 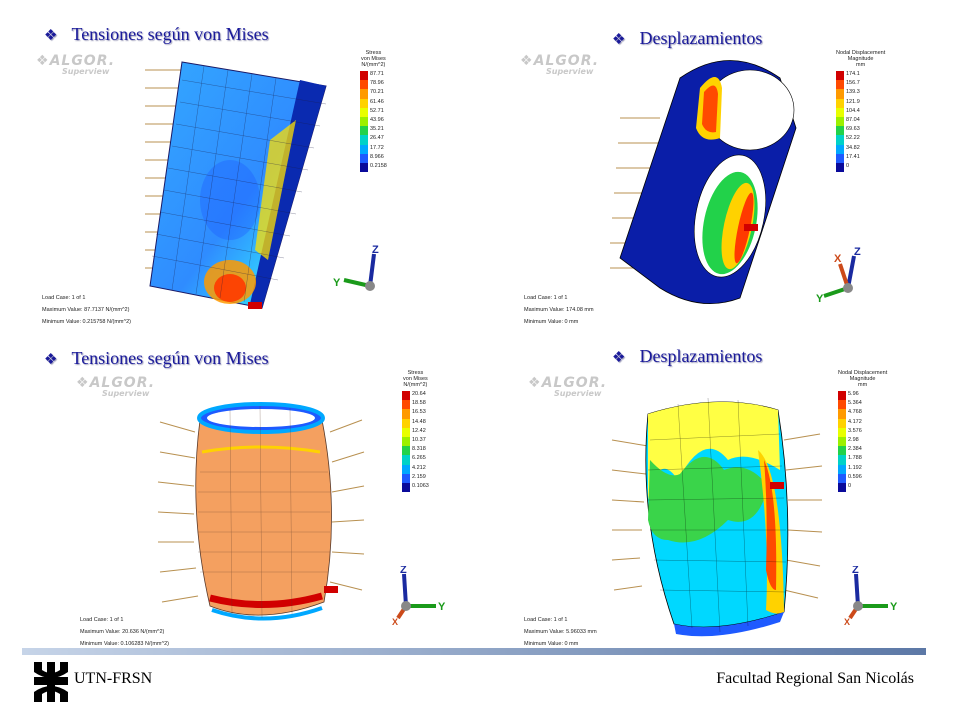 What do you see at coordinates (419, 596) in the screenshot?
I see `axis-triad-3: Z Y X` at bounding box center [419, 596].